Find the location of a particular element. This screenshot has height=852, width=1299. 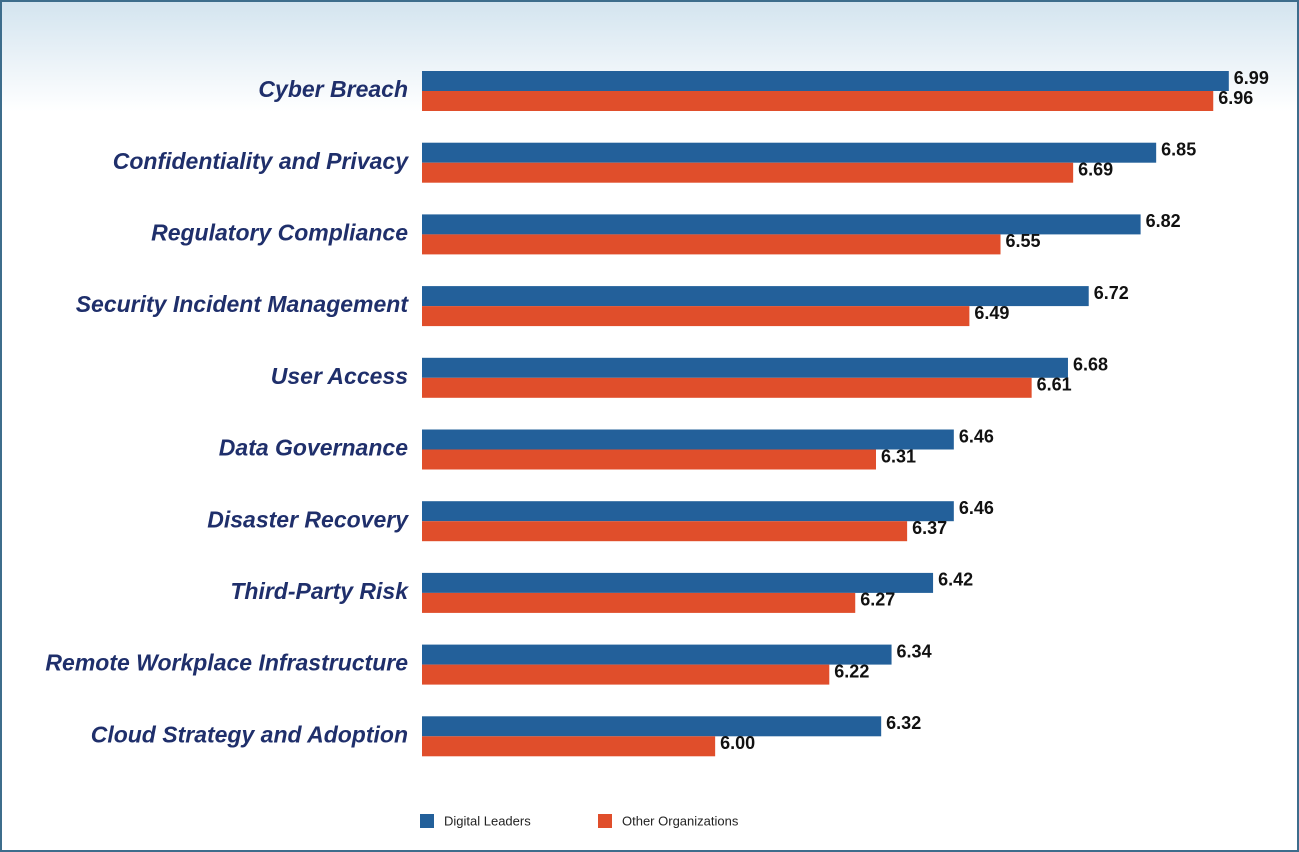

category-label: Remote Workplace Infrastructure is located at coordinates (226, 663).